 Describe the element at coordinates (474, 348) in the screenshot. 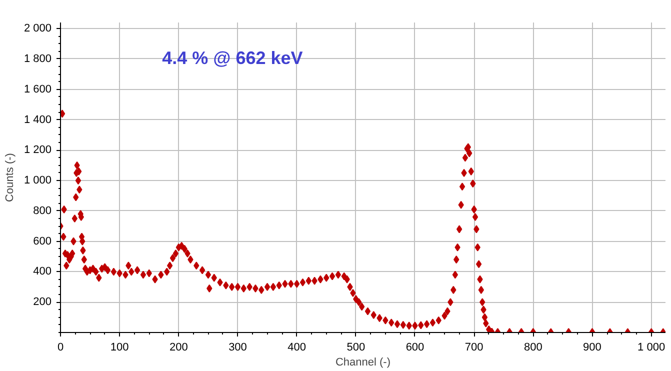

I see `x-tick-label: 700` at that location.